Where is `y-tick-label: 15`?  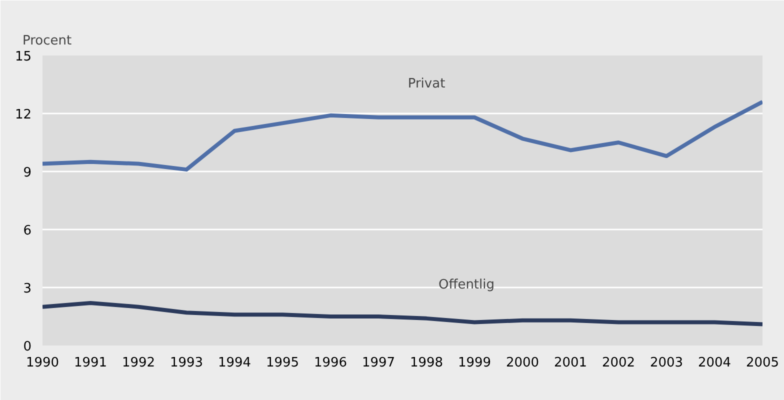 y-tick-label: 15 is located at coordinates (23, 57).